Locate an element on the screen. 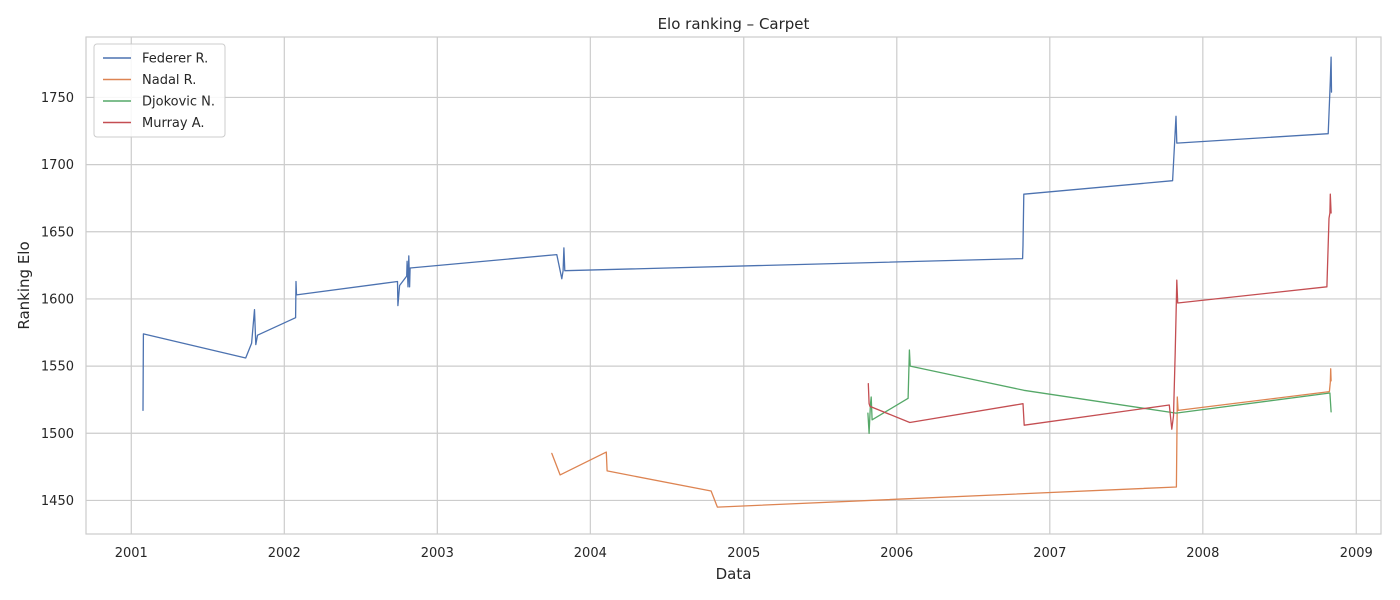  y-tick-label: 1650 is located at coordinates (57, 232).